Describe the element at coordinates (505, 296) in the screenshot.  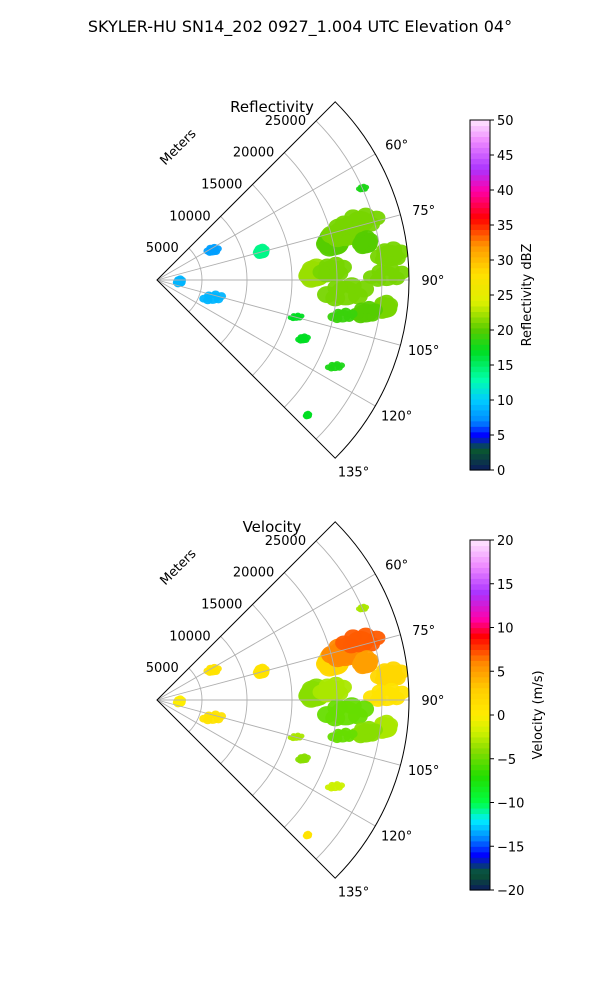
I see `reflectivity-colorbar-tick-label: 25` at that location.